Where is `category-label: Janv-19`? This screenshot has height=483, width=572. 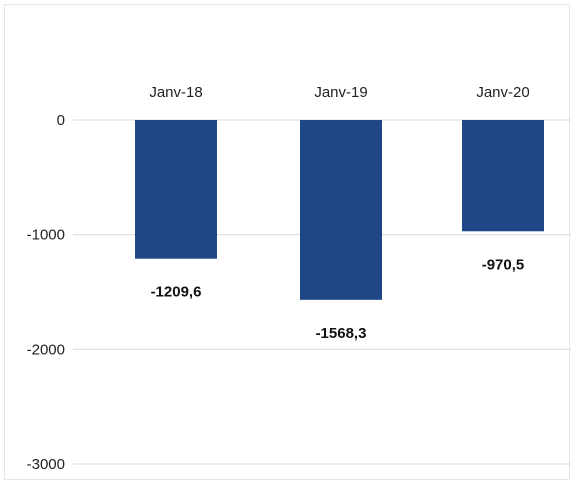 category-label: Janv-19 is located at coordinates (340, 92).